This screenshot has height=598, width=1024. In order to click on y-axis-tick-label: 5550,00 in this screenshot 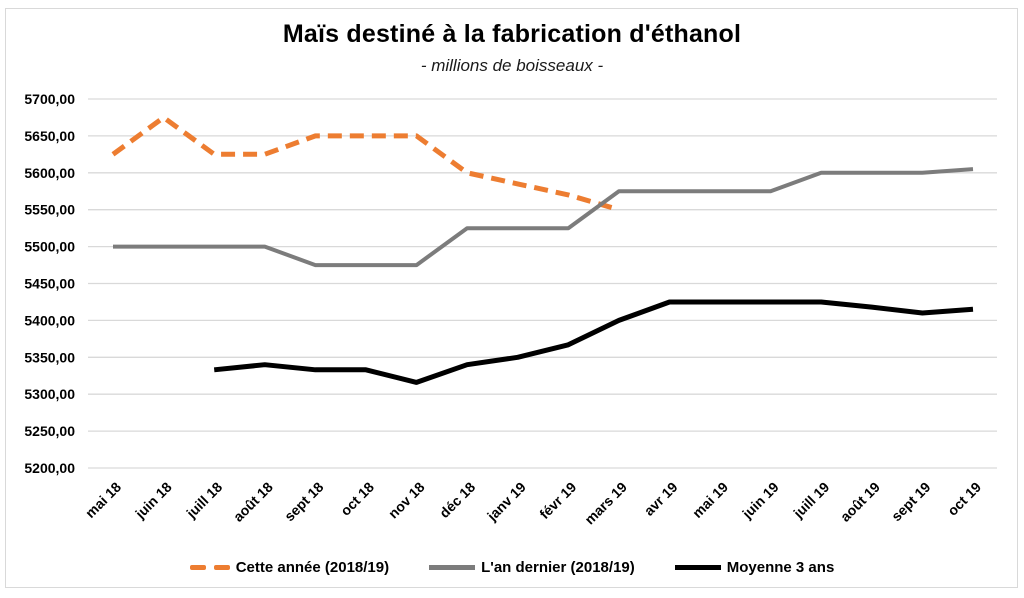, I will do `click(49, 210)`.